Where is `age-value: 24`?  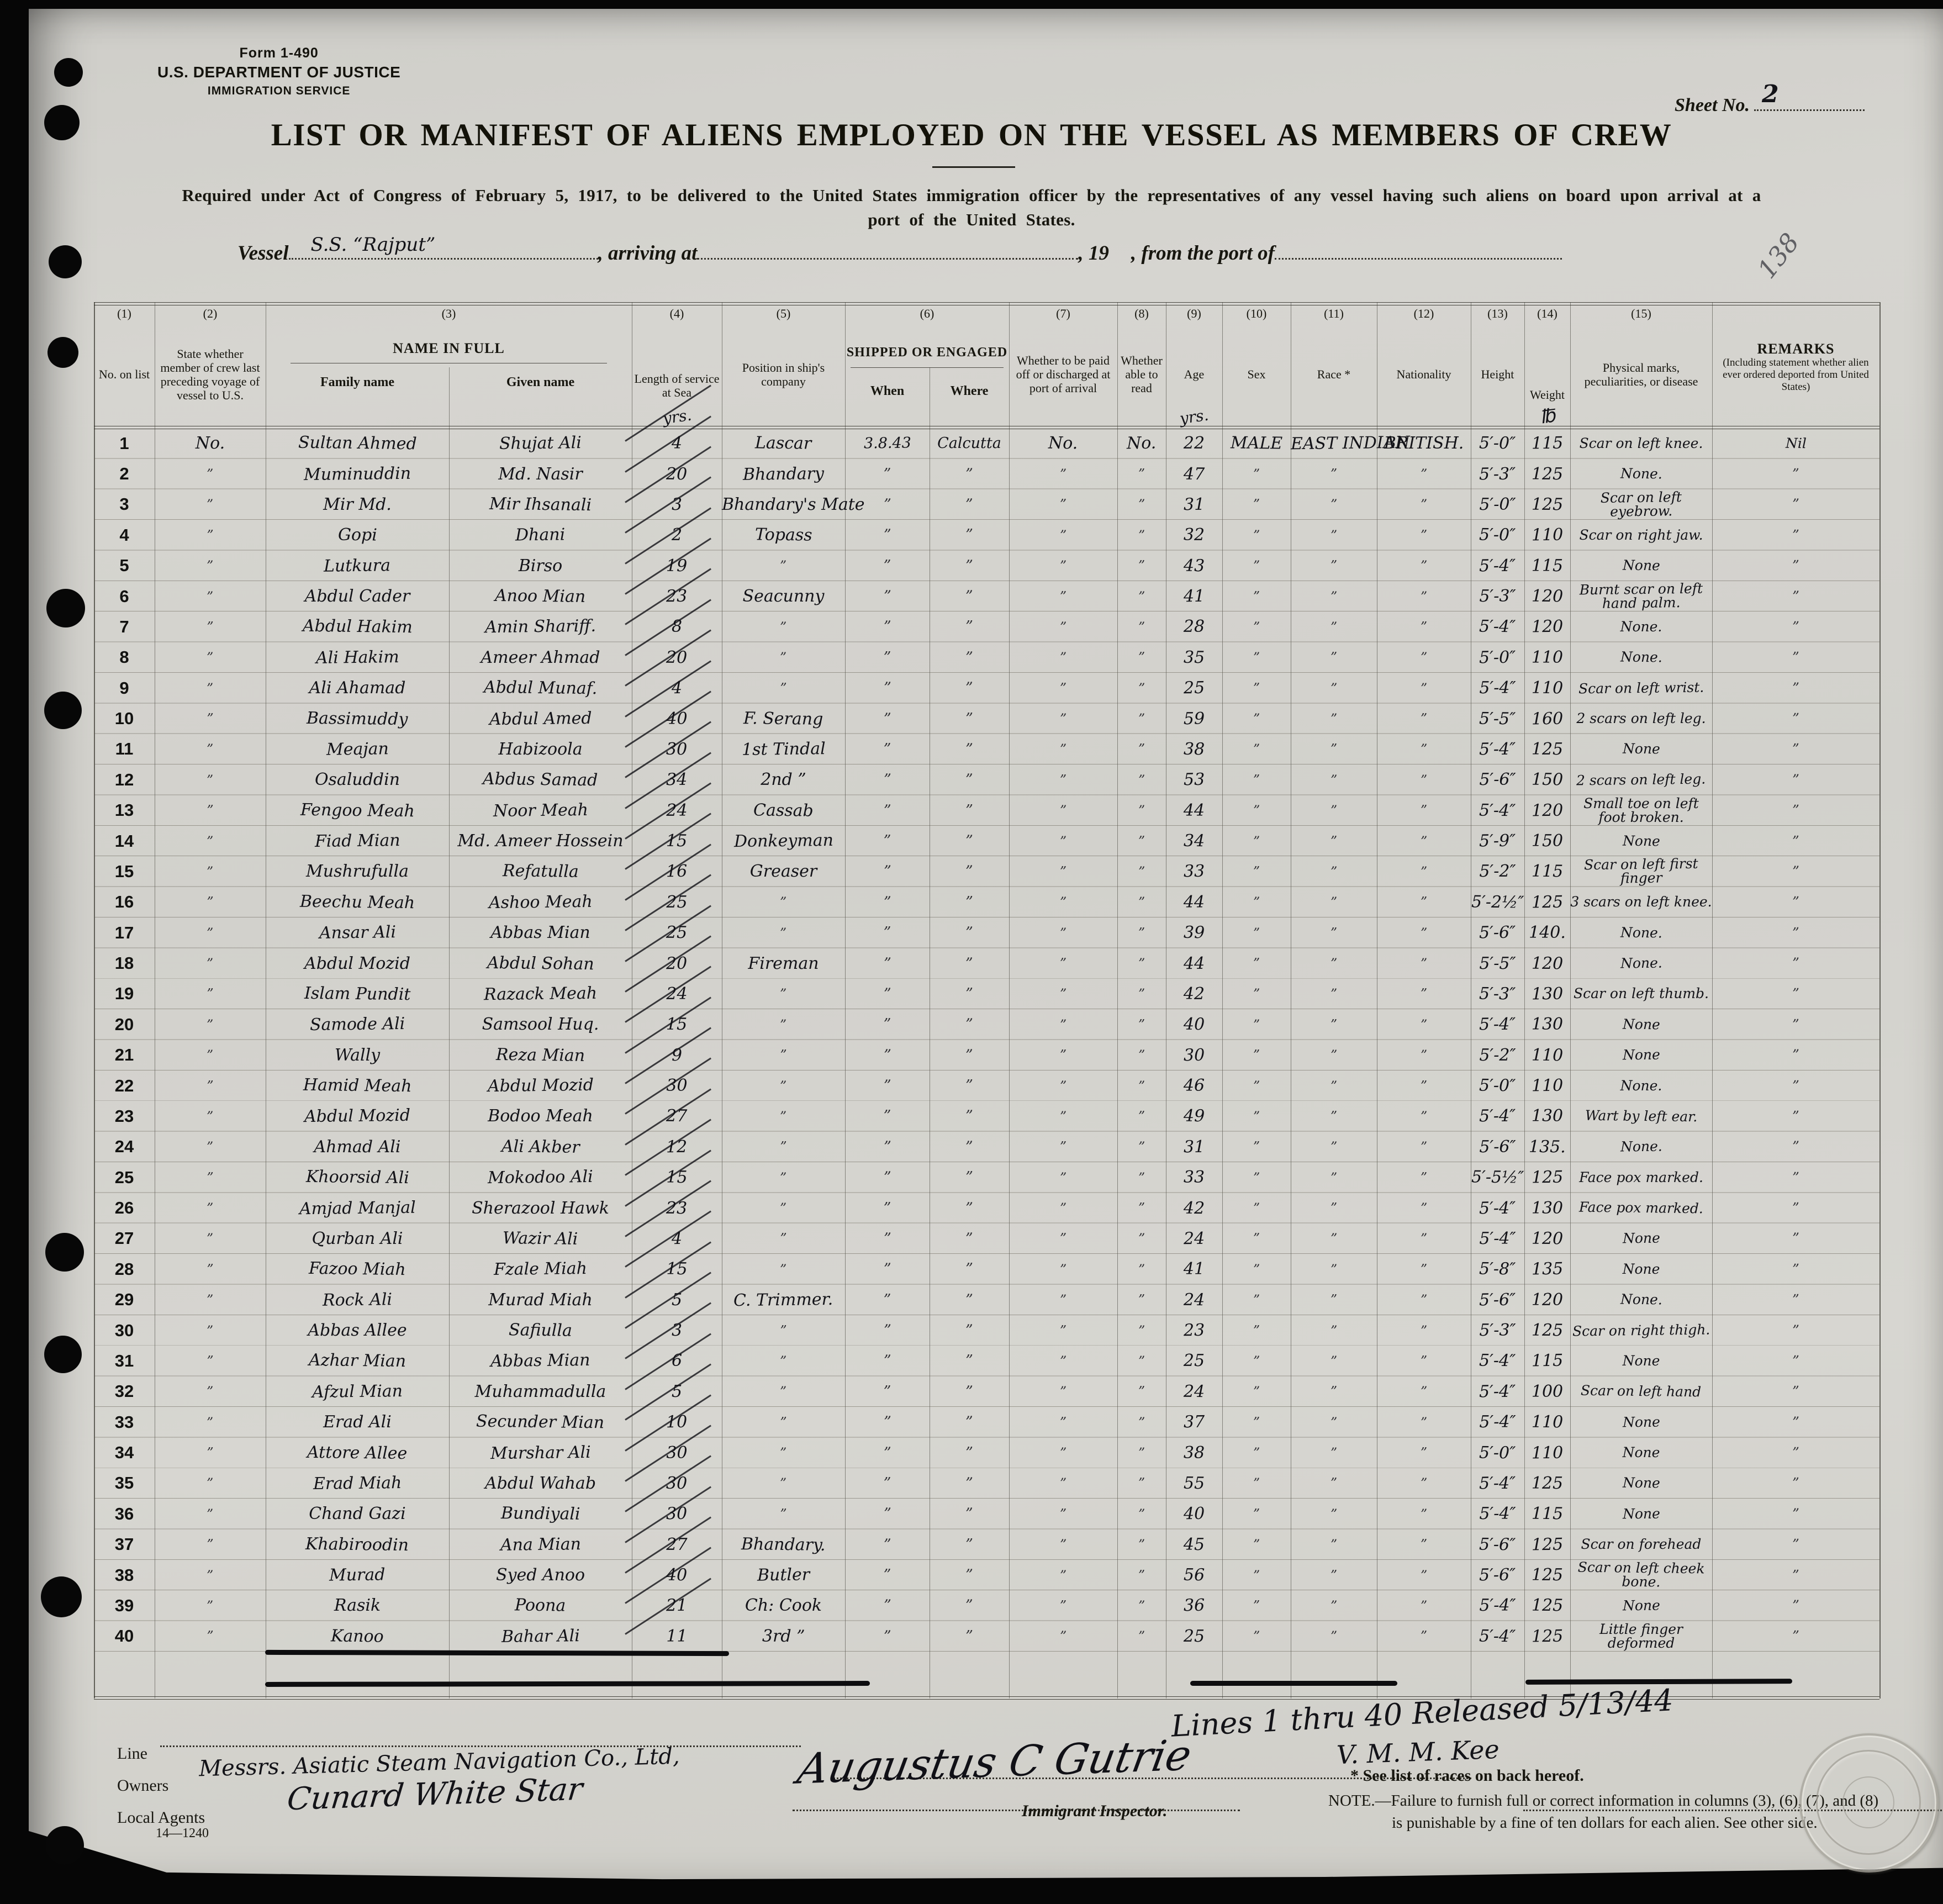 age-value: 24 is located at coordinates (1194, 1392).